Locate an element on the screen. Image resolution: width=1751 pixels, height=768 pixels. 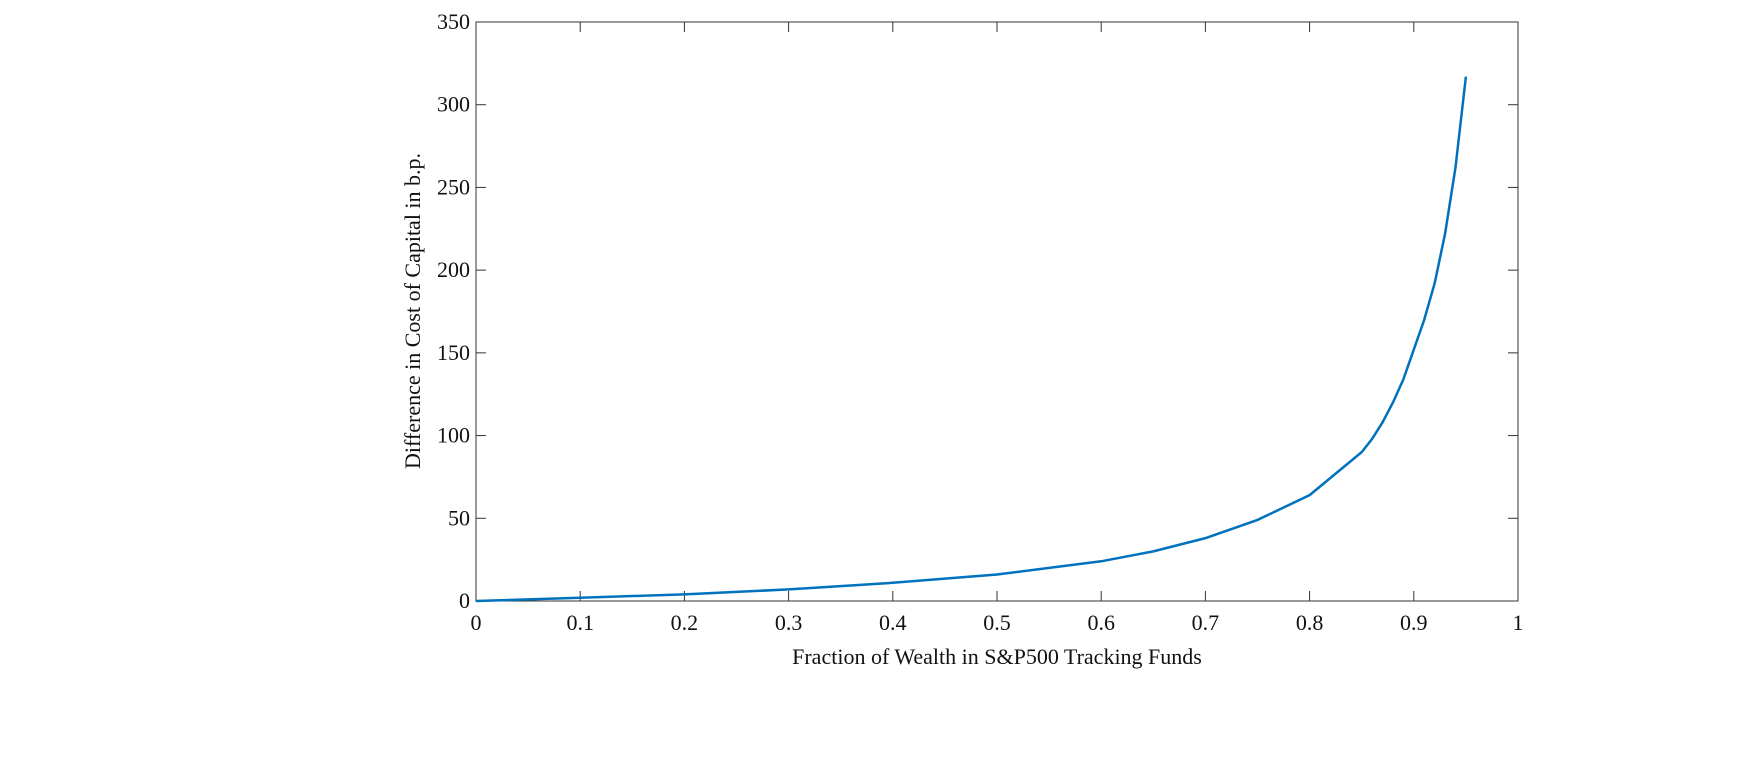
y-tick-label: 250 is located at coordinates (453, 186).